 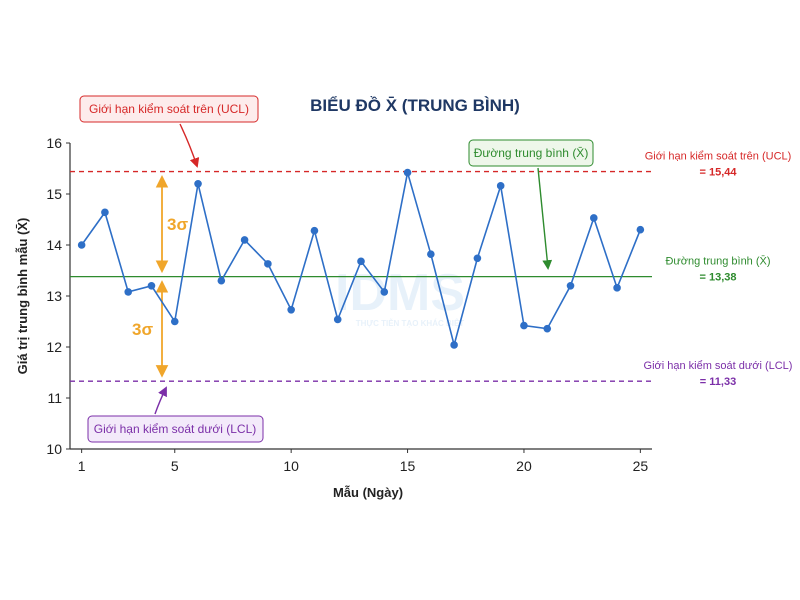 What do you see at coordinates (363, 461) in the screenshot?
I see `x-axis-ticks: 1 5 10 15 20 25` at bounding box center [363, 461].